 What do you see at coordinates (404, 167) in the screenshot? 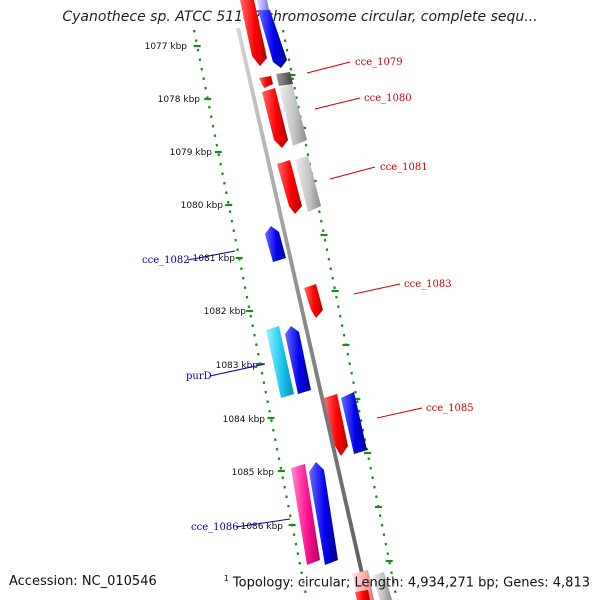
I see `gene-label-cce-1081: cce_1081` at bounding box center [404, 167].